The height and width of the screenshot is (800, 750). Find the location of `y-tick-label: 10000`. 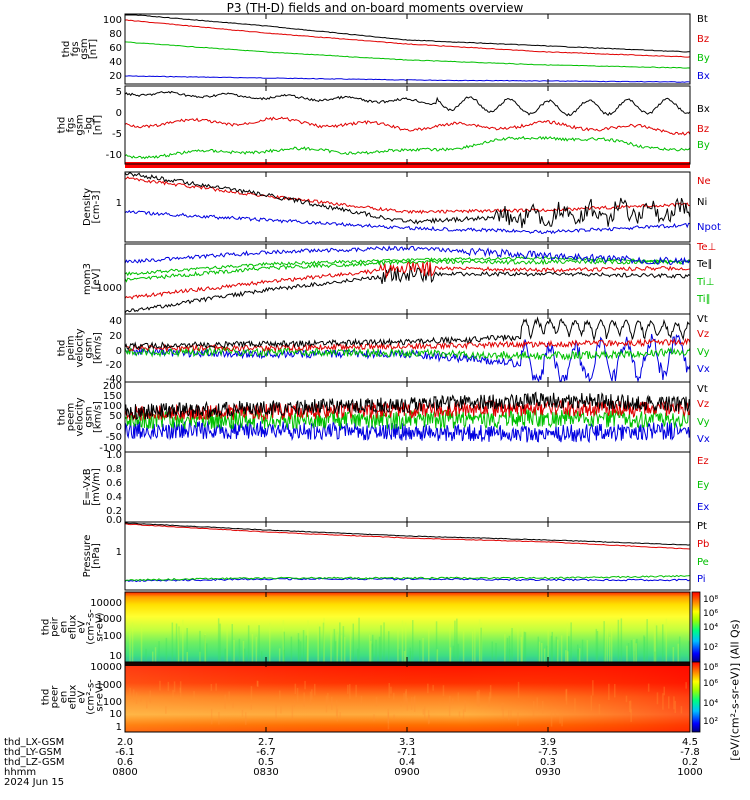

y-tick-label: 10000 is located at coordinates (106, 667).